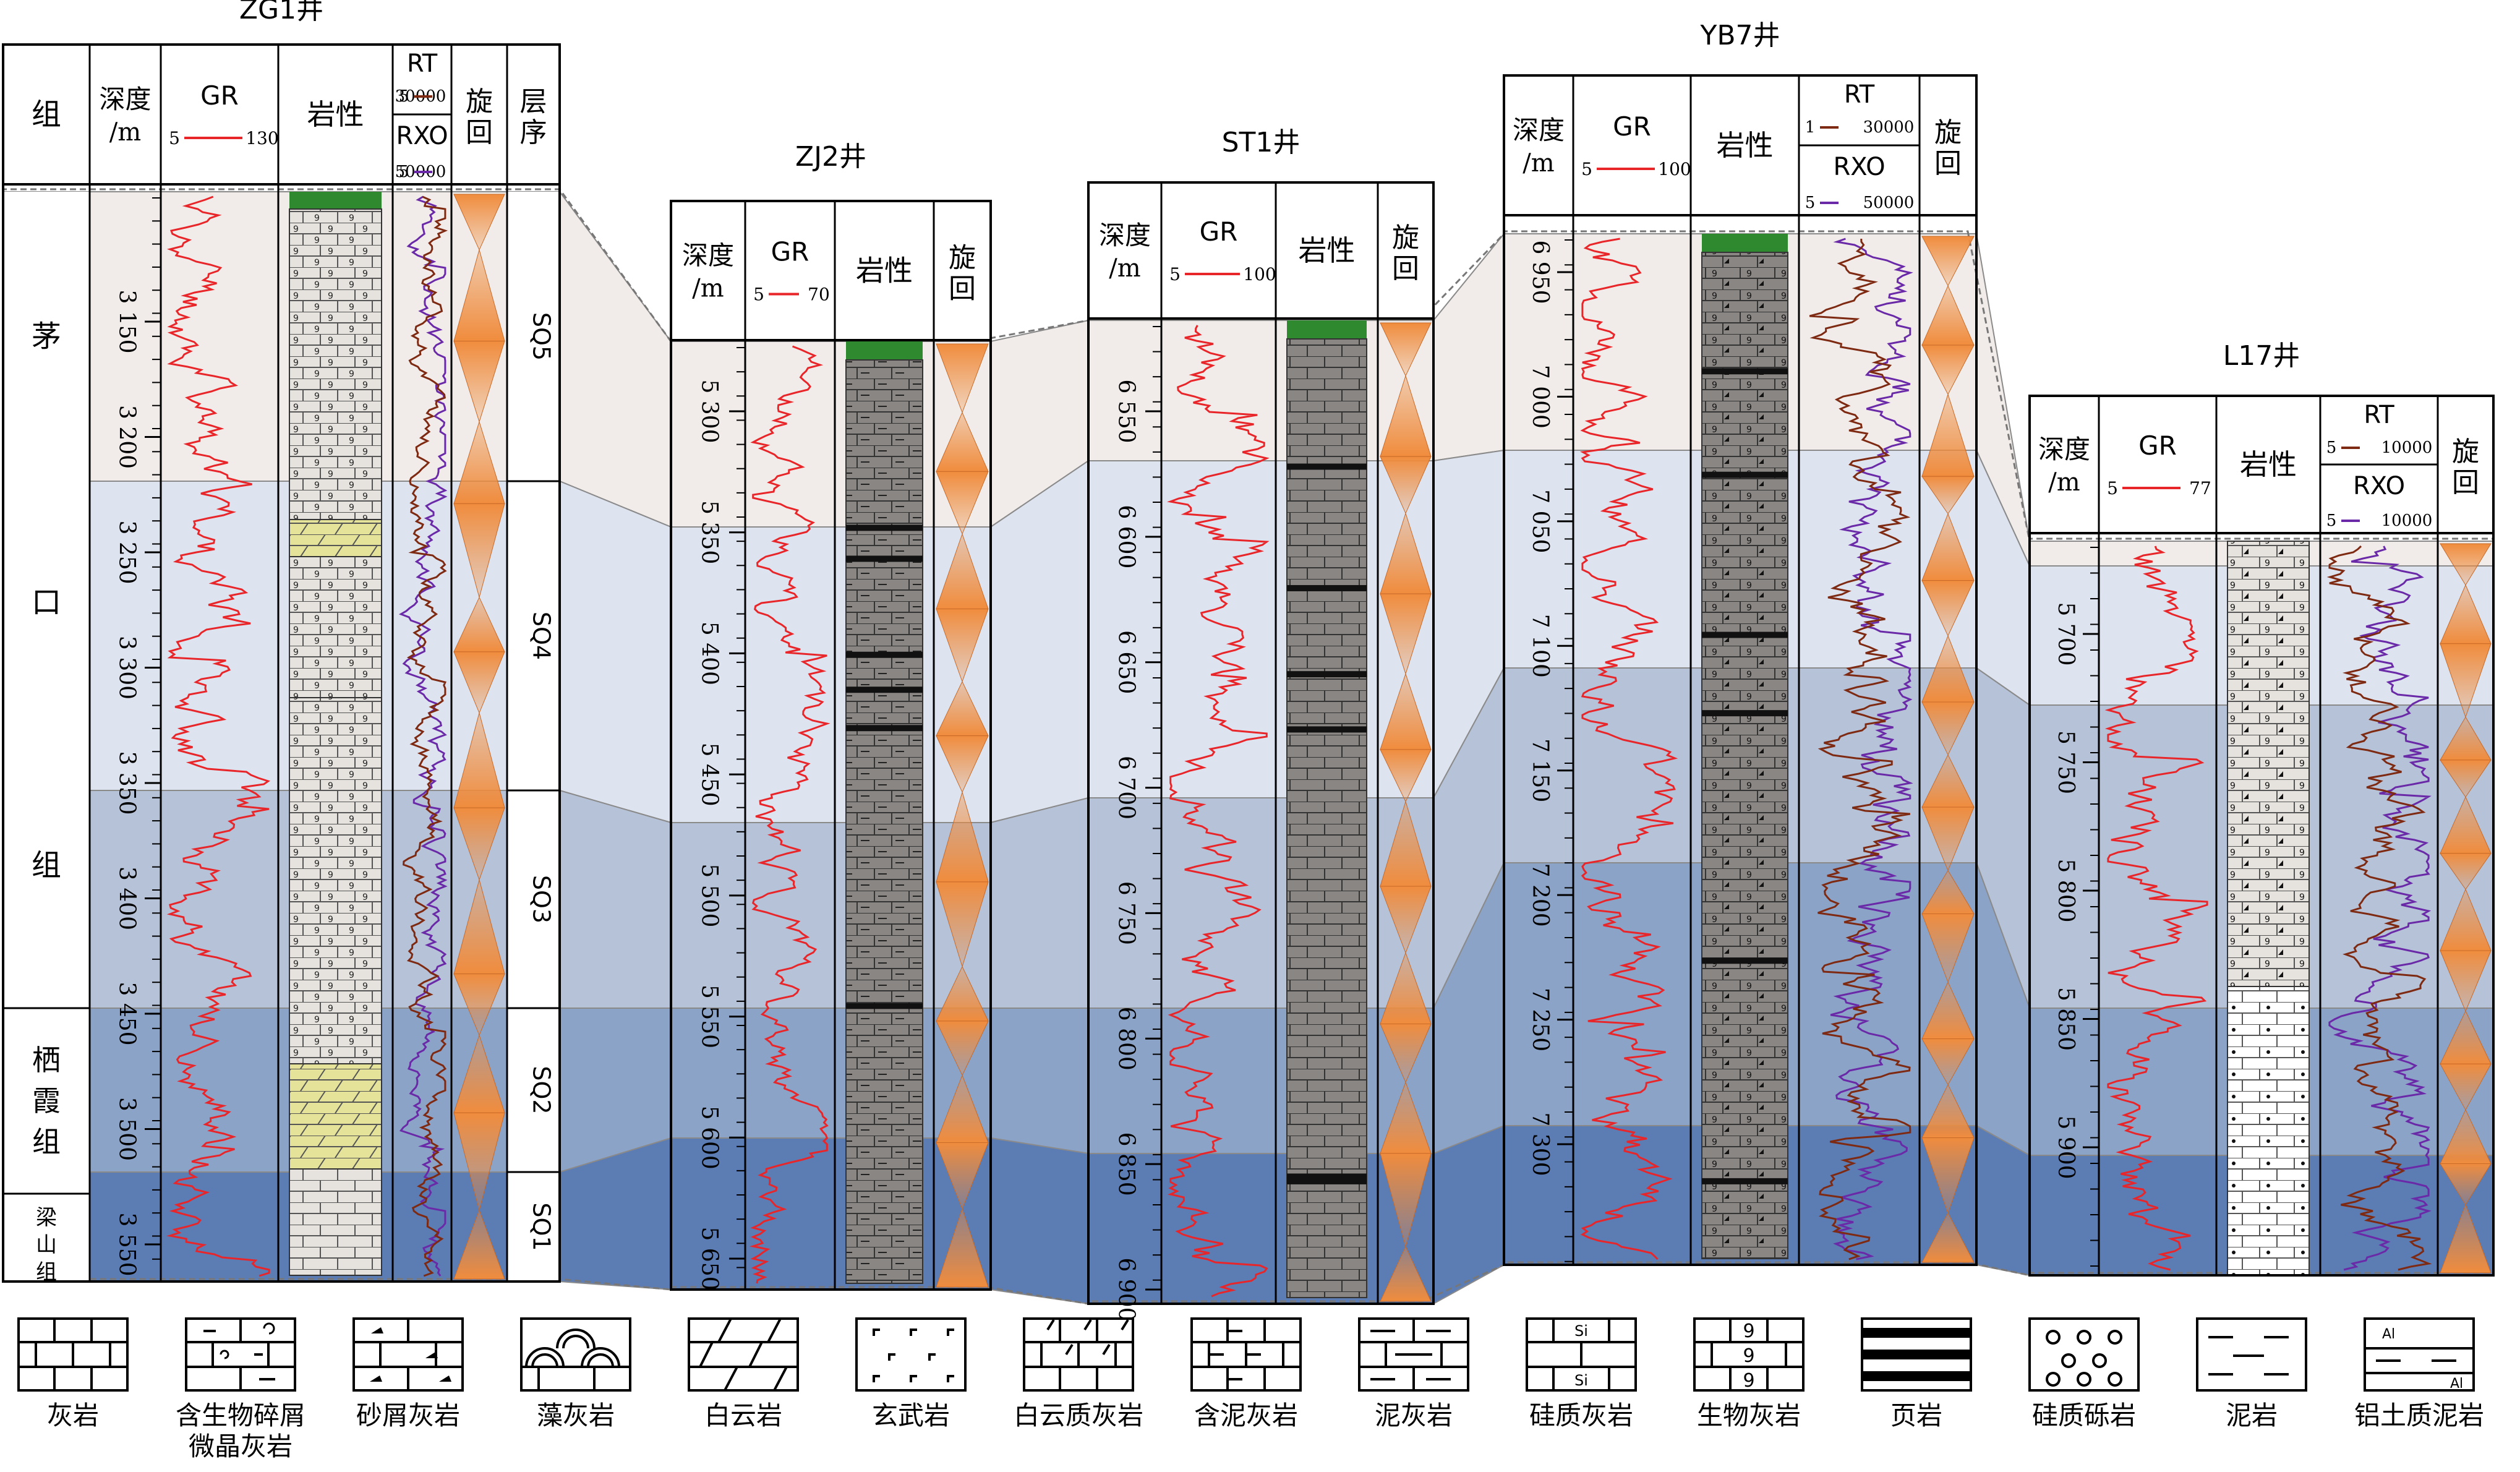 The height and width of the screenshot is (1472, 2520). What do you see at coordinates (541, 899) in the screenshot?
I see `sequence-label: SQ3` at bounding box center [541, 899].